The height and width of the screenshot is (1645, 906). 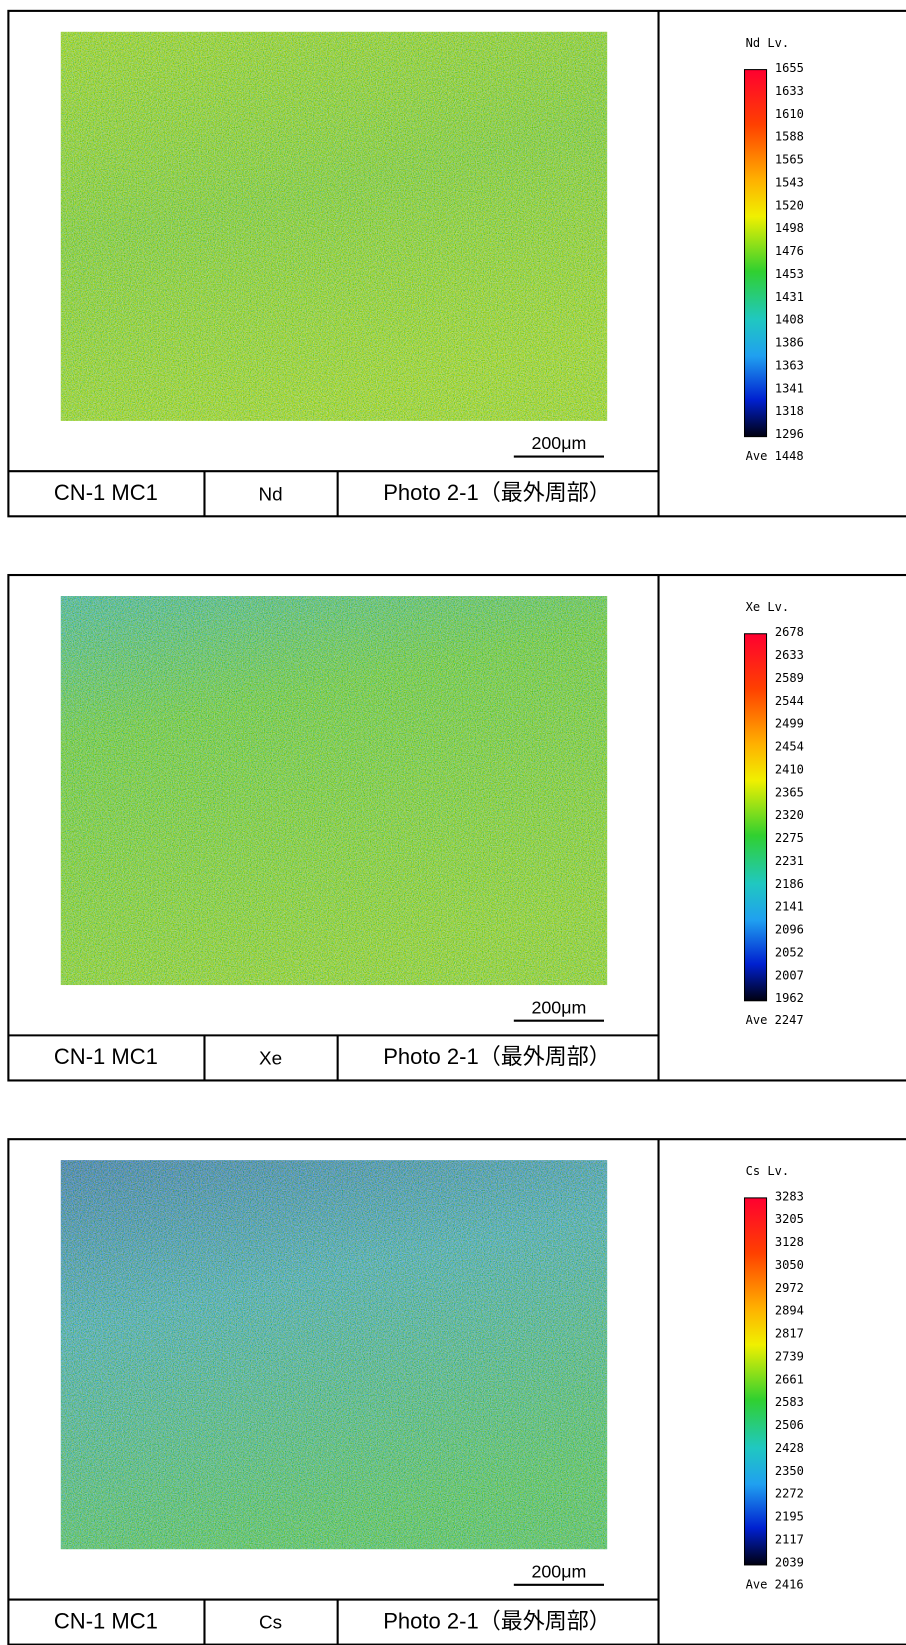 What do you see at coordinates (789, 365) in the screenshot?
I see `legend-level: 1363` at bounding box center [789, 365].